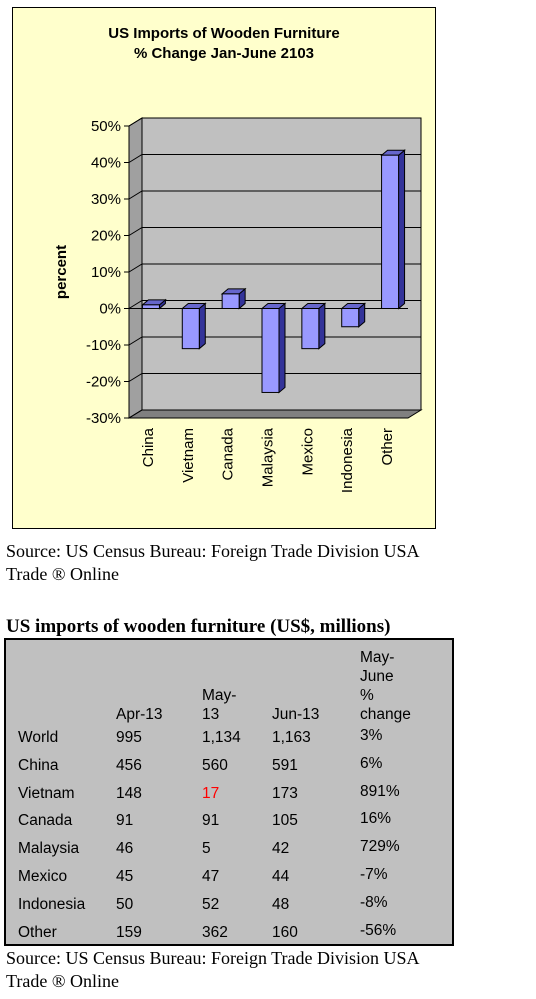 The image size is (536, 999). Describe the element at coordinates (285, 765) in the screenshot. I see `table-cell: 591` at that location.